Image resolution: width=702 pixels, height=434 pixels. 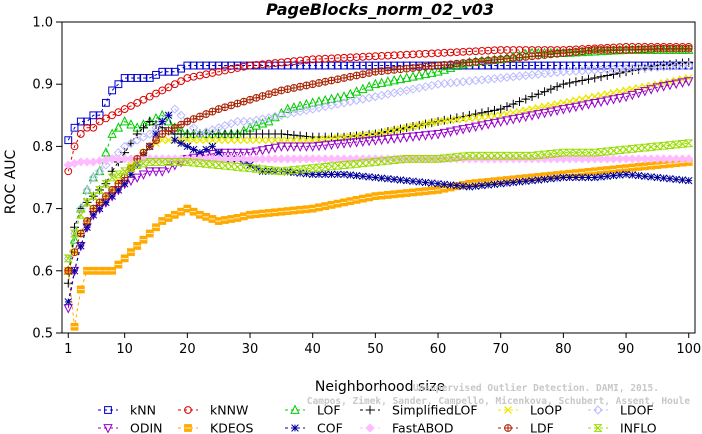 I want to click on x-tick-label: 30, so click(x=250, y=349).